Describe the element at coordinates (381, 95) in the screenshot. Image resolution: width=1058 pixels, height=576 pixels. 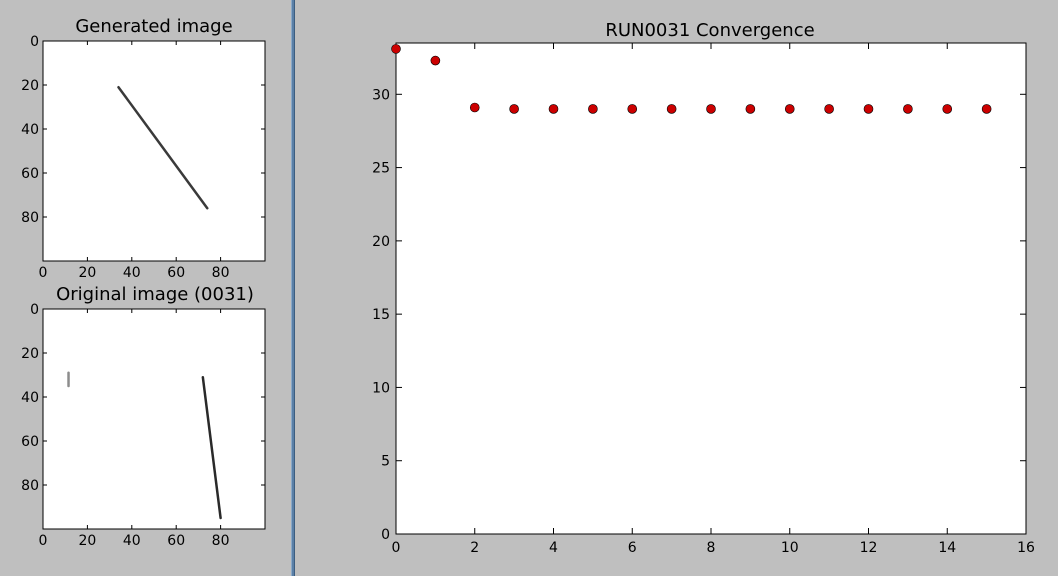
I see `y-tick-label: 30` at that location.